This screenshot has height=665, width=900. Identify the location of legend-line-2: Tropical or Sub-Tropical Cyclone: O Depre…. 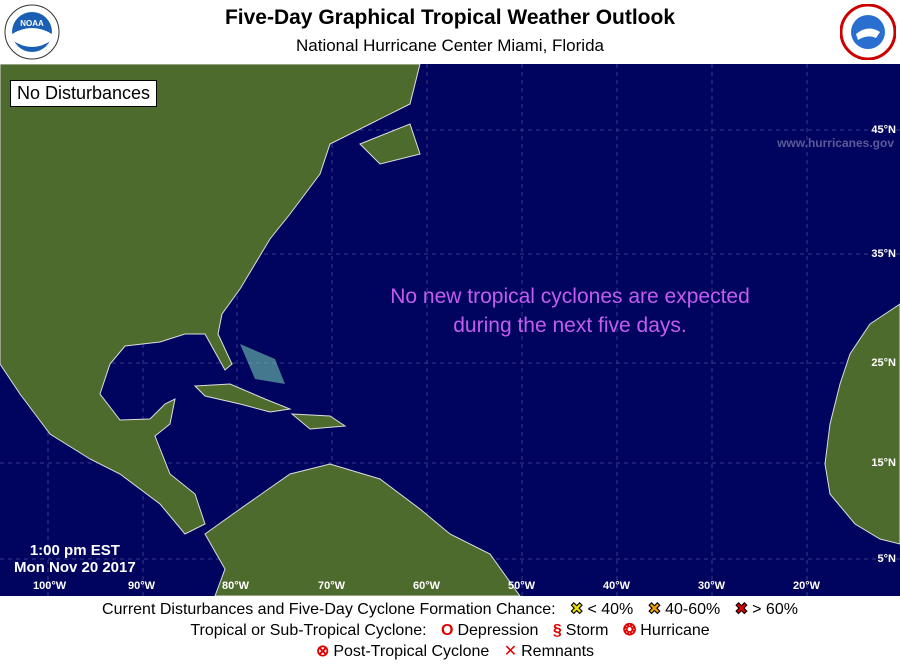
(450, 630).